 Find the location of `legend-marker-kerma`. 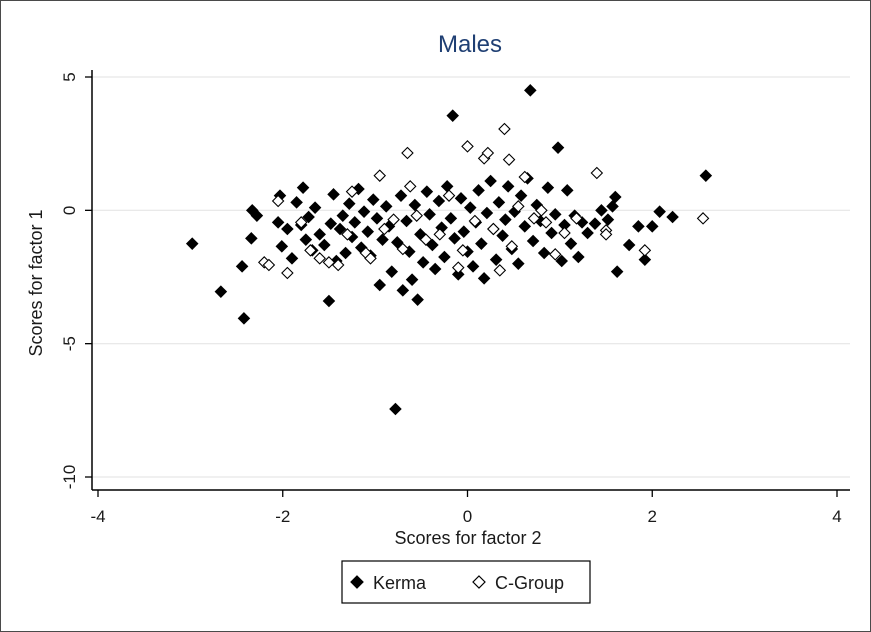

legend-marker-kerma is located at coordinates (357, 582).